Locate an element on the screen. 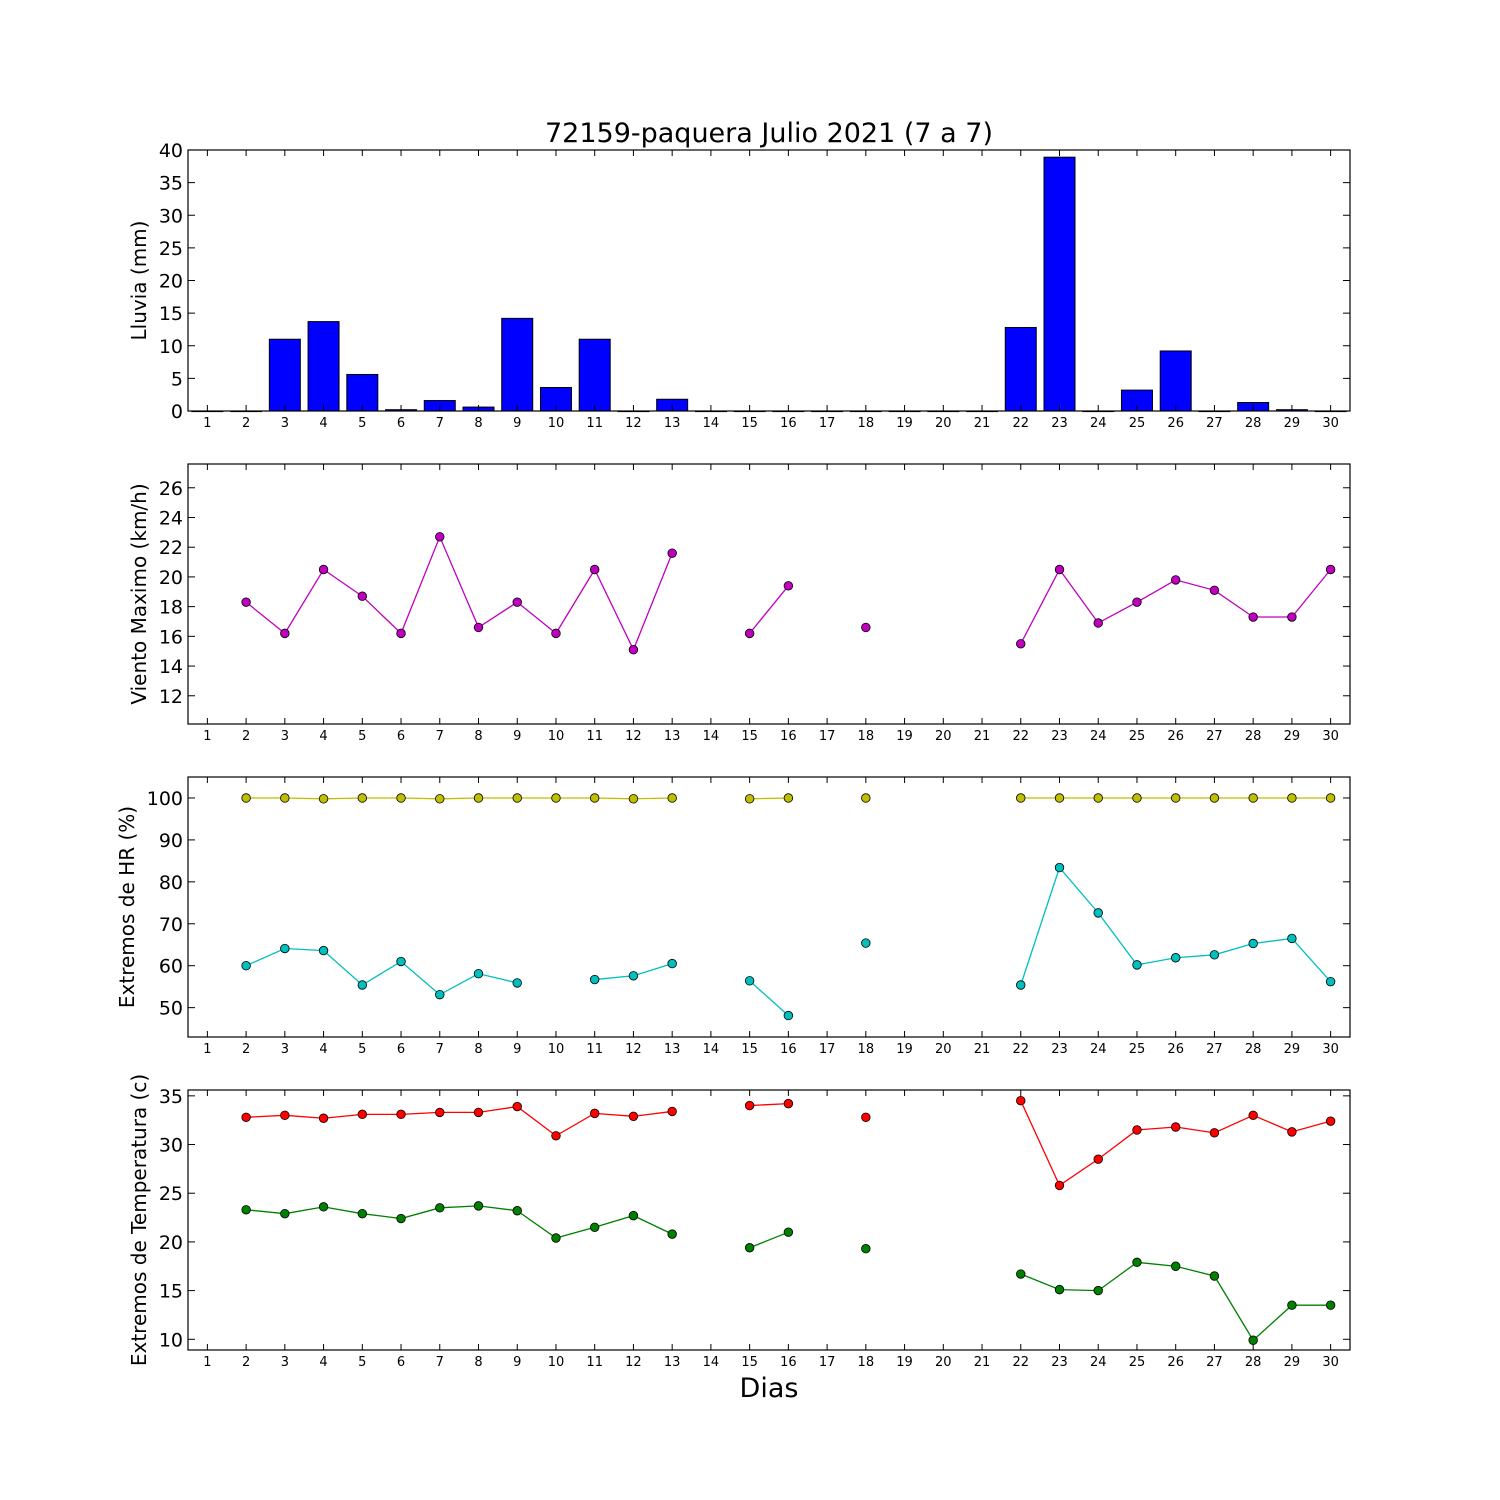  y-tick-label: 50 is located at coordinates (171, 1009).